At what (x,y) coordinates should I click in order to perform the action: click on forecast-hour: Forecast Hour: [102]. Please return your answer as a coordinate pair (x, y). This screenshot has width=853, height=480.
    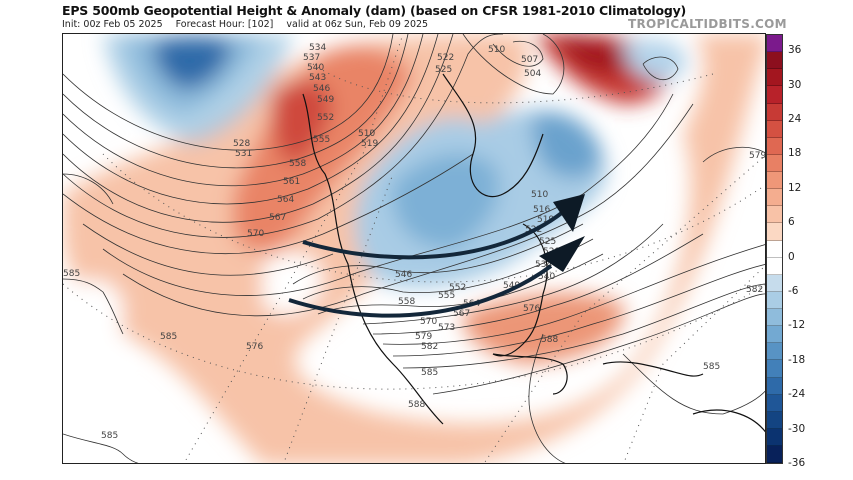
    Looking at the image, I should click on (224, 24).